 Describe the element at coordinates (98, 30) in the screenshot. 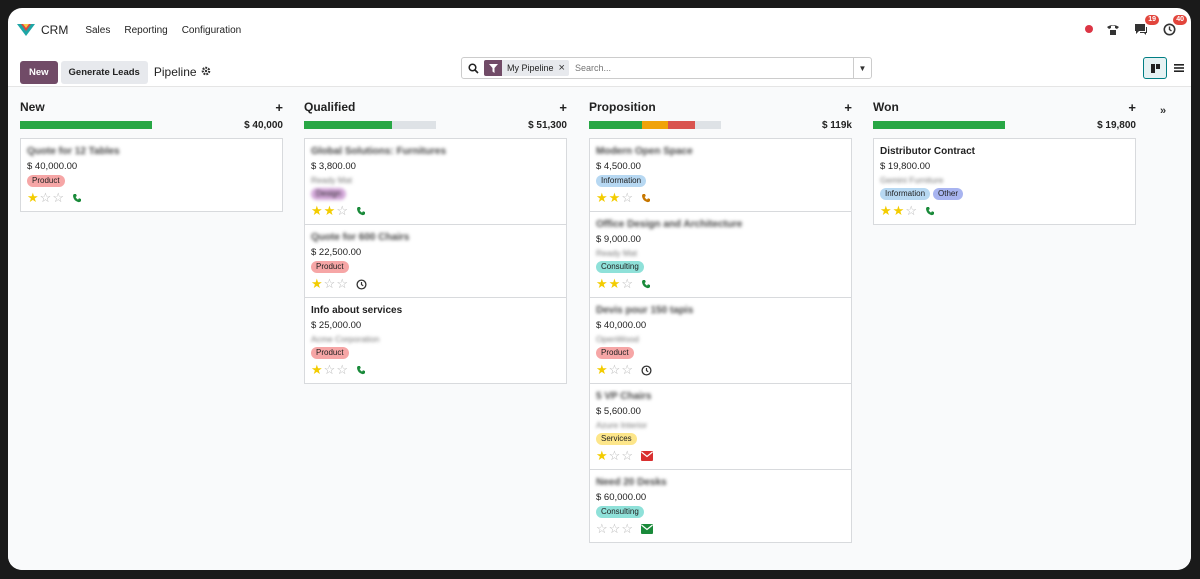

I see `menu-sales: Sales` at that location.